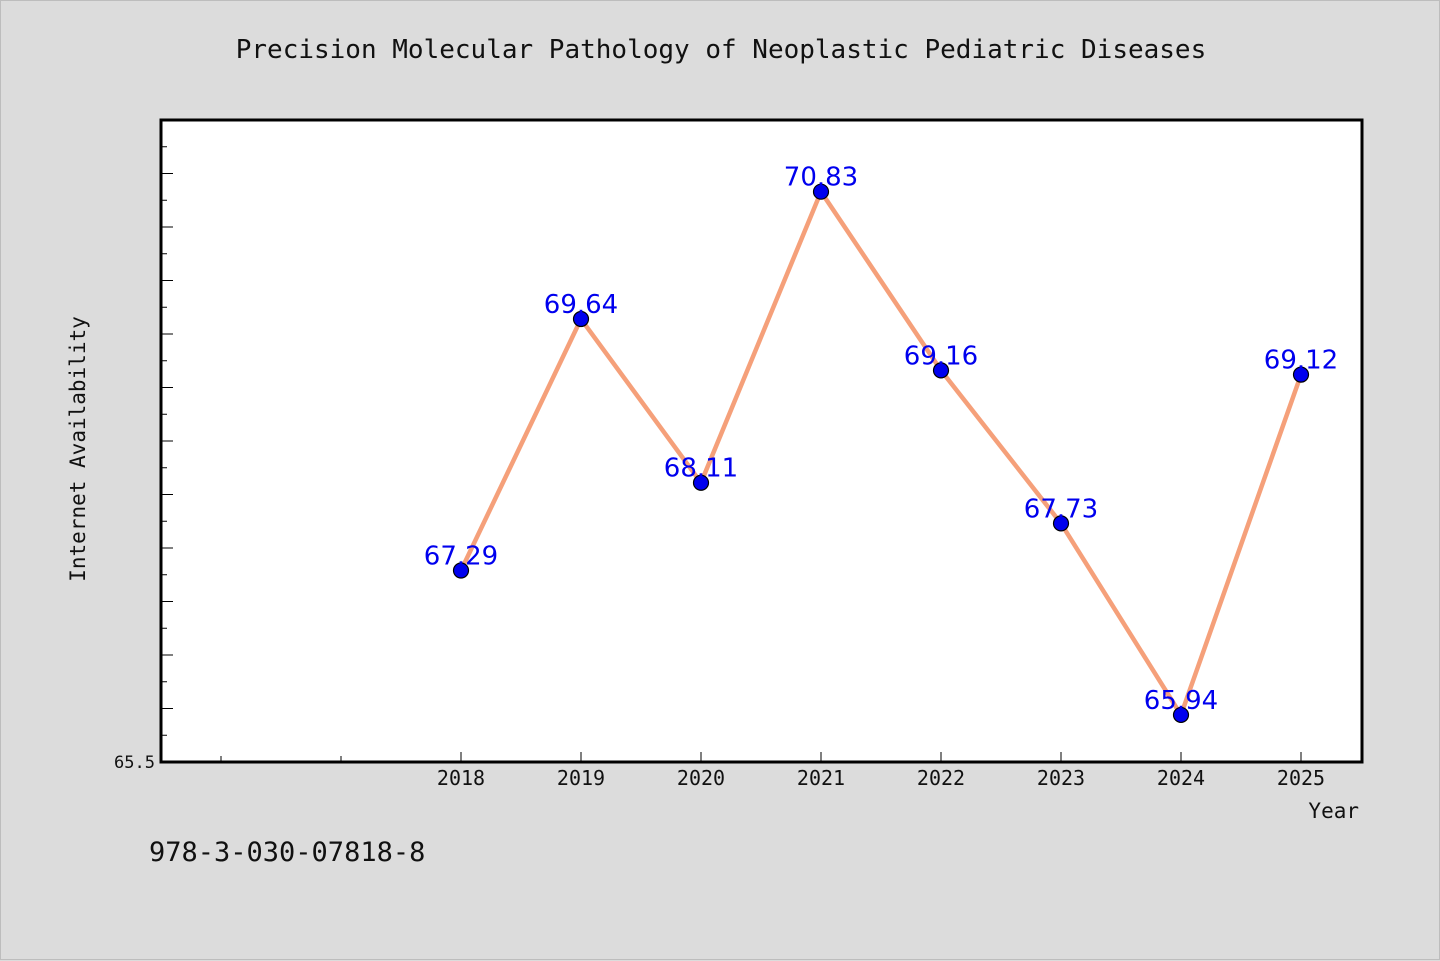 This screenshot has height=961, width=1440. What do you see at coordinates (1181, 778) in the screenshot?
I see `x-tick-label: 2024` at bounding box center [1181, 778].